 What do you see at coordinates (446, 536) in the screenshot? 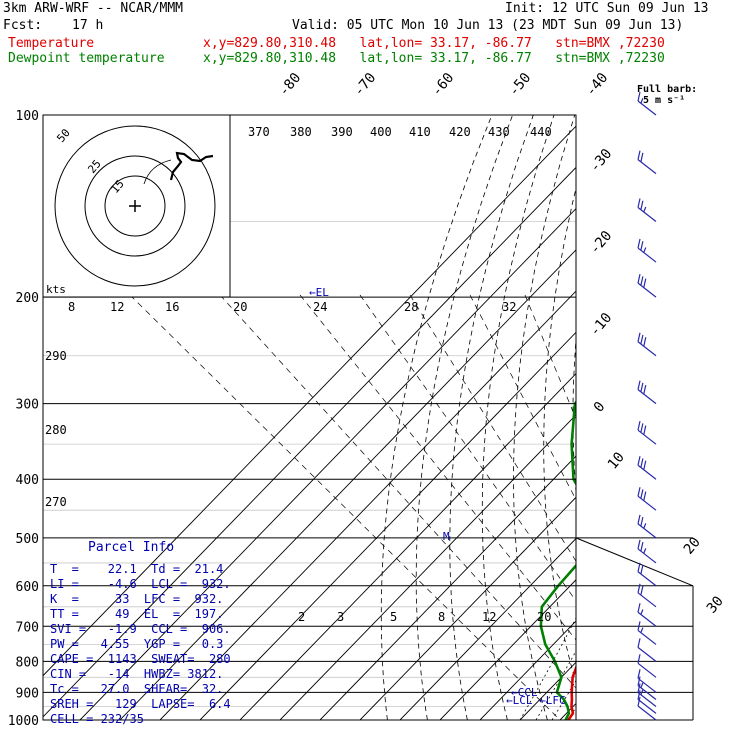
I see `m-marker: M` at bounding box center [446, 536].